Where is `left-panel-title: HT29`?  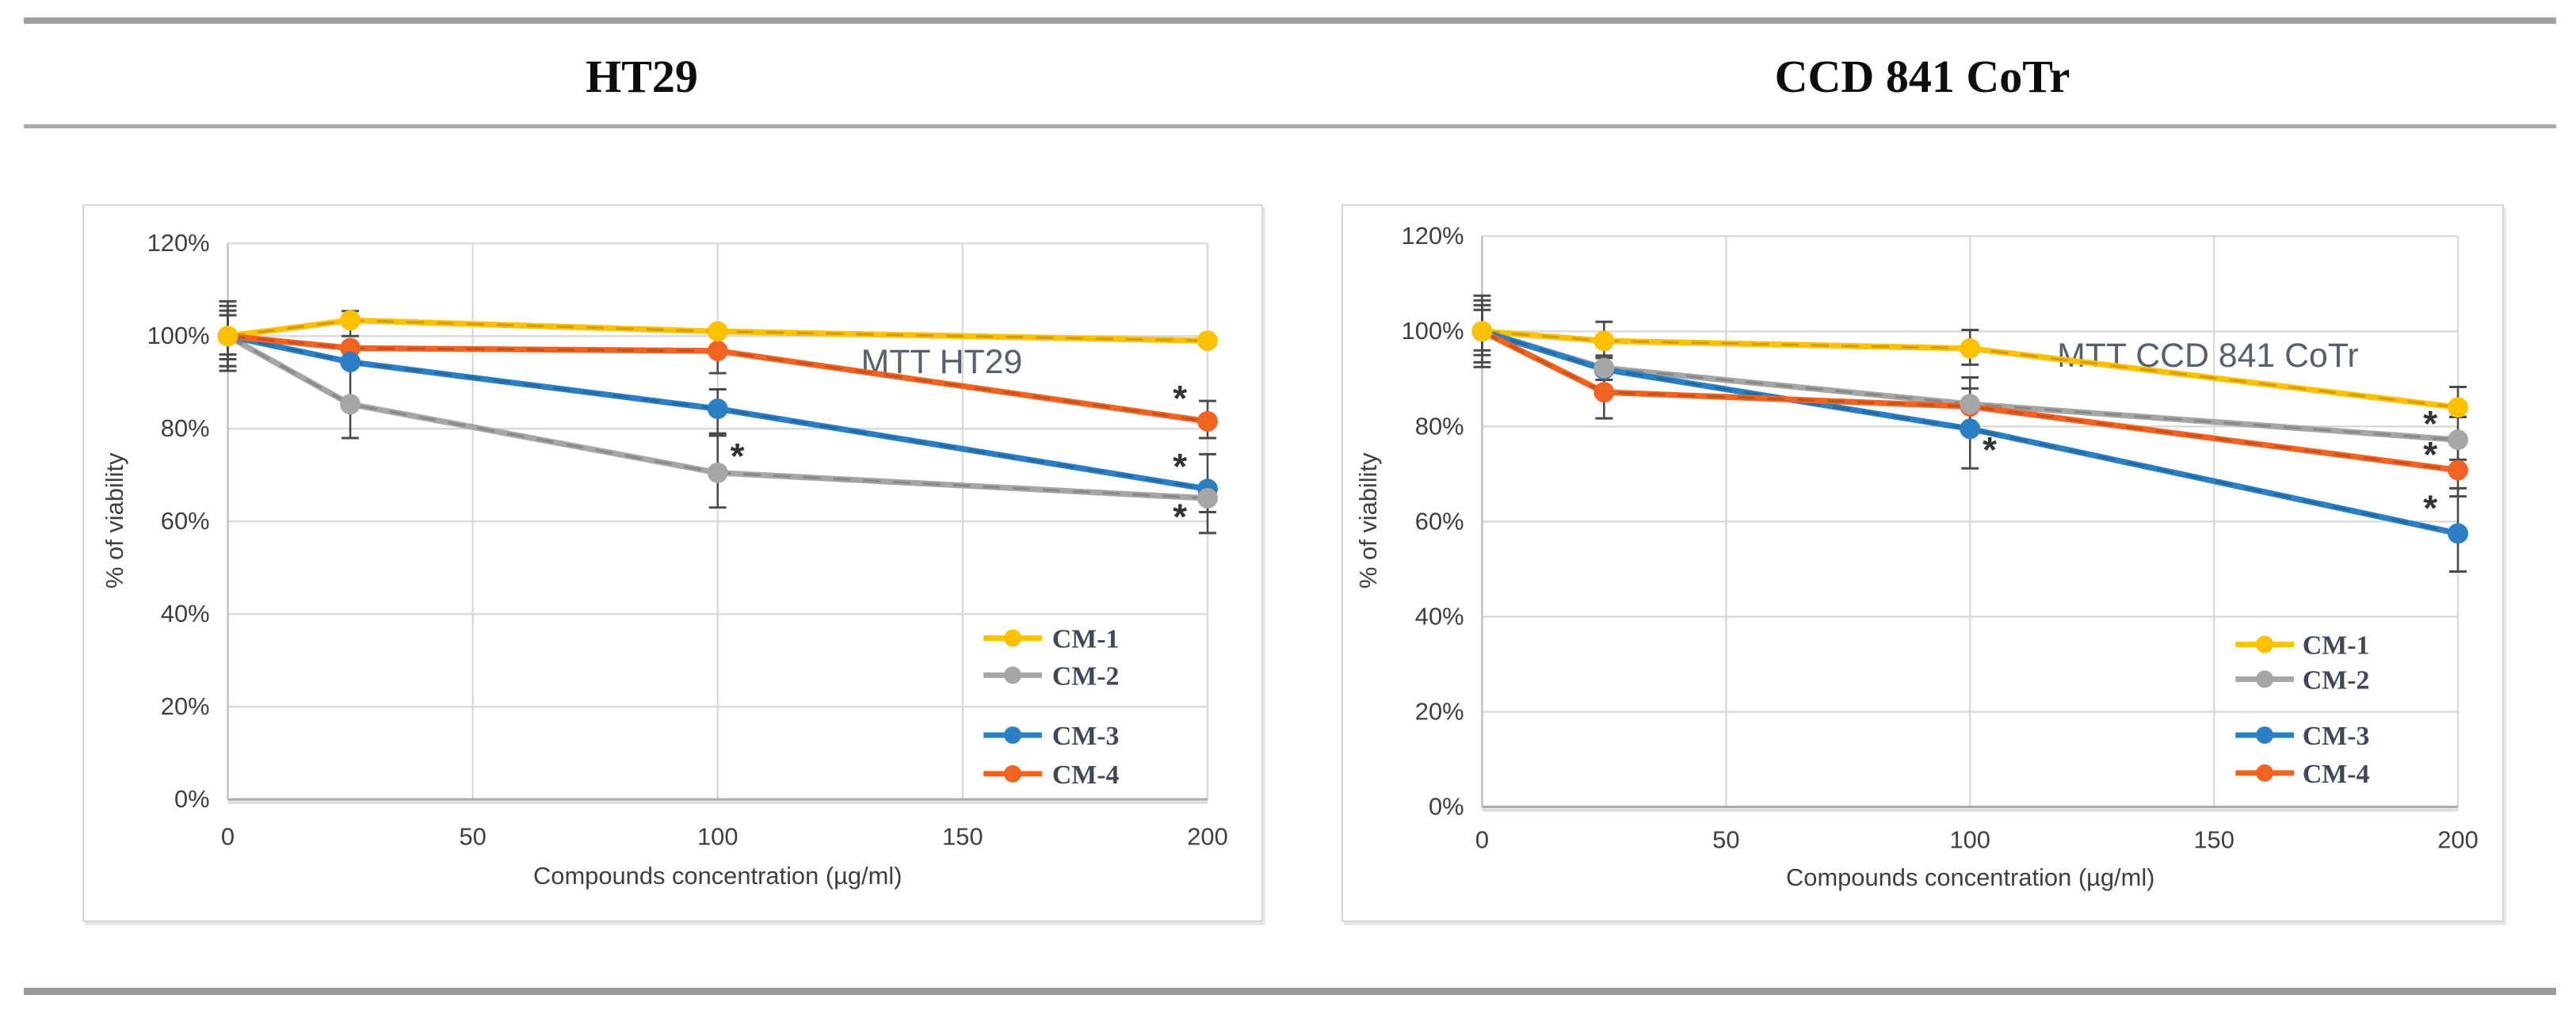
left-panel-title: HT29 is located at coordinates (642, 76).